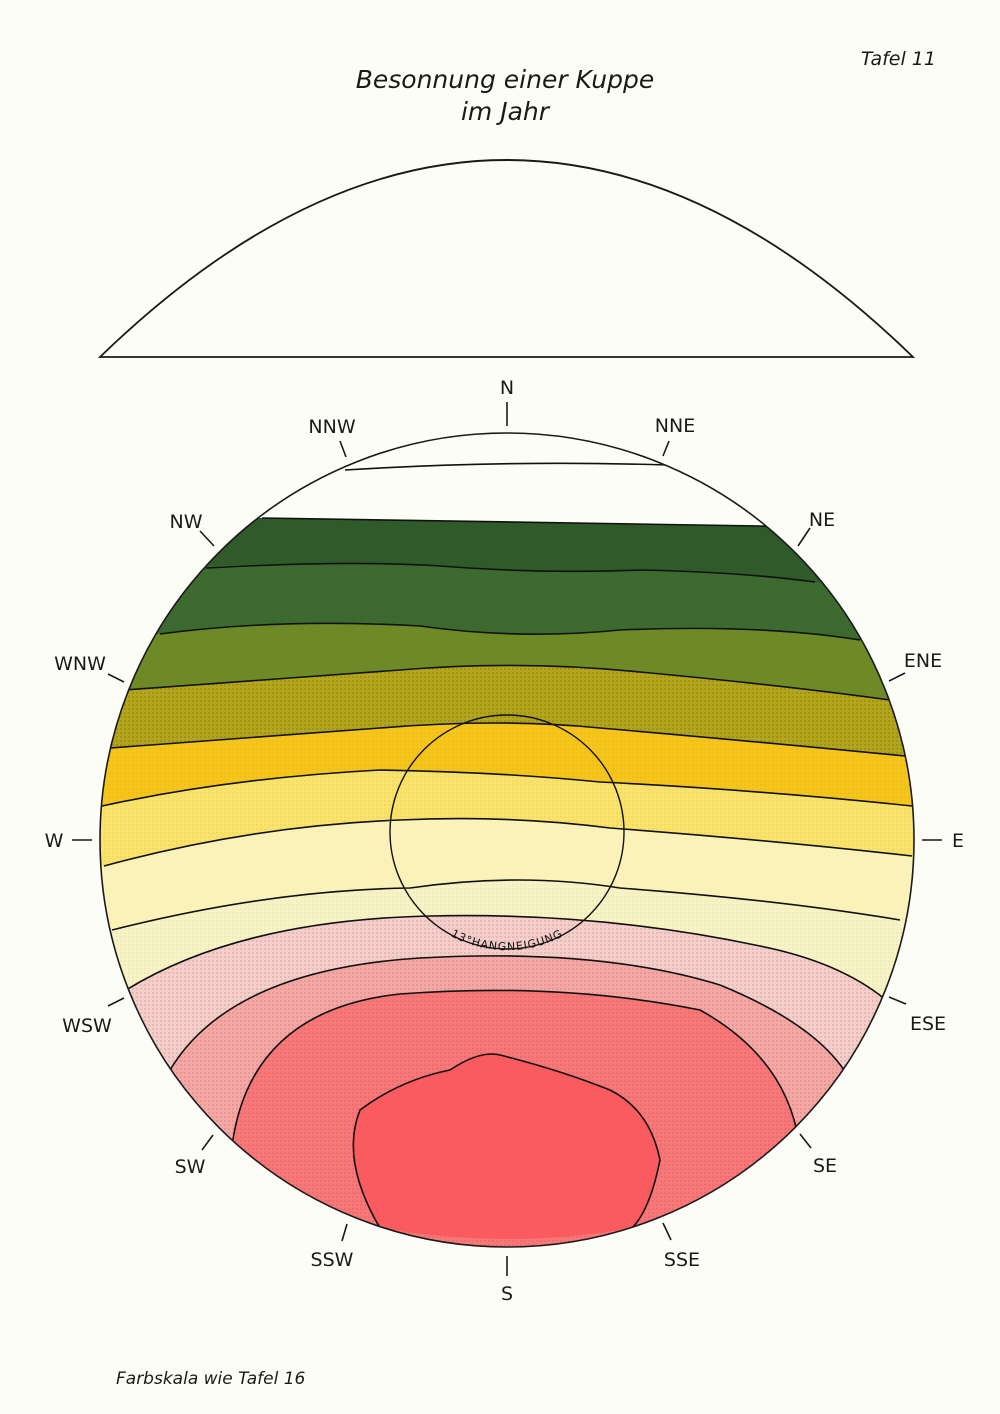  I want to click on slope-circle, so click(507, 832).